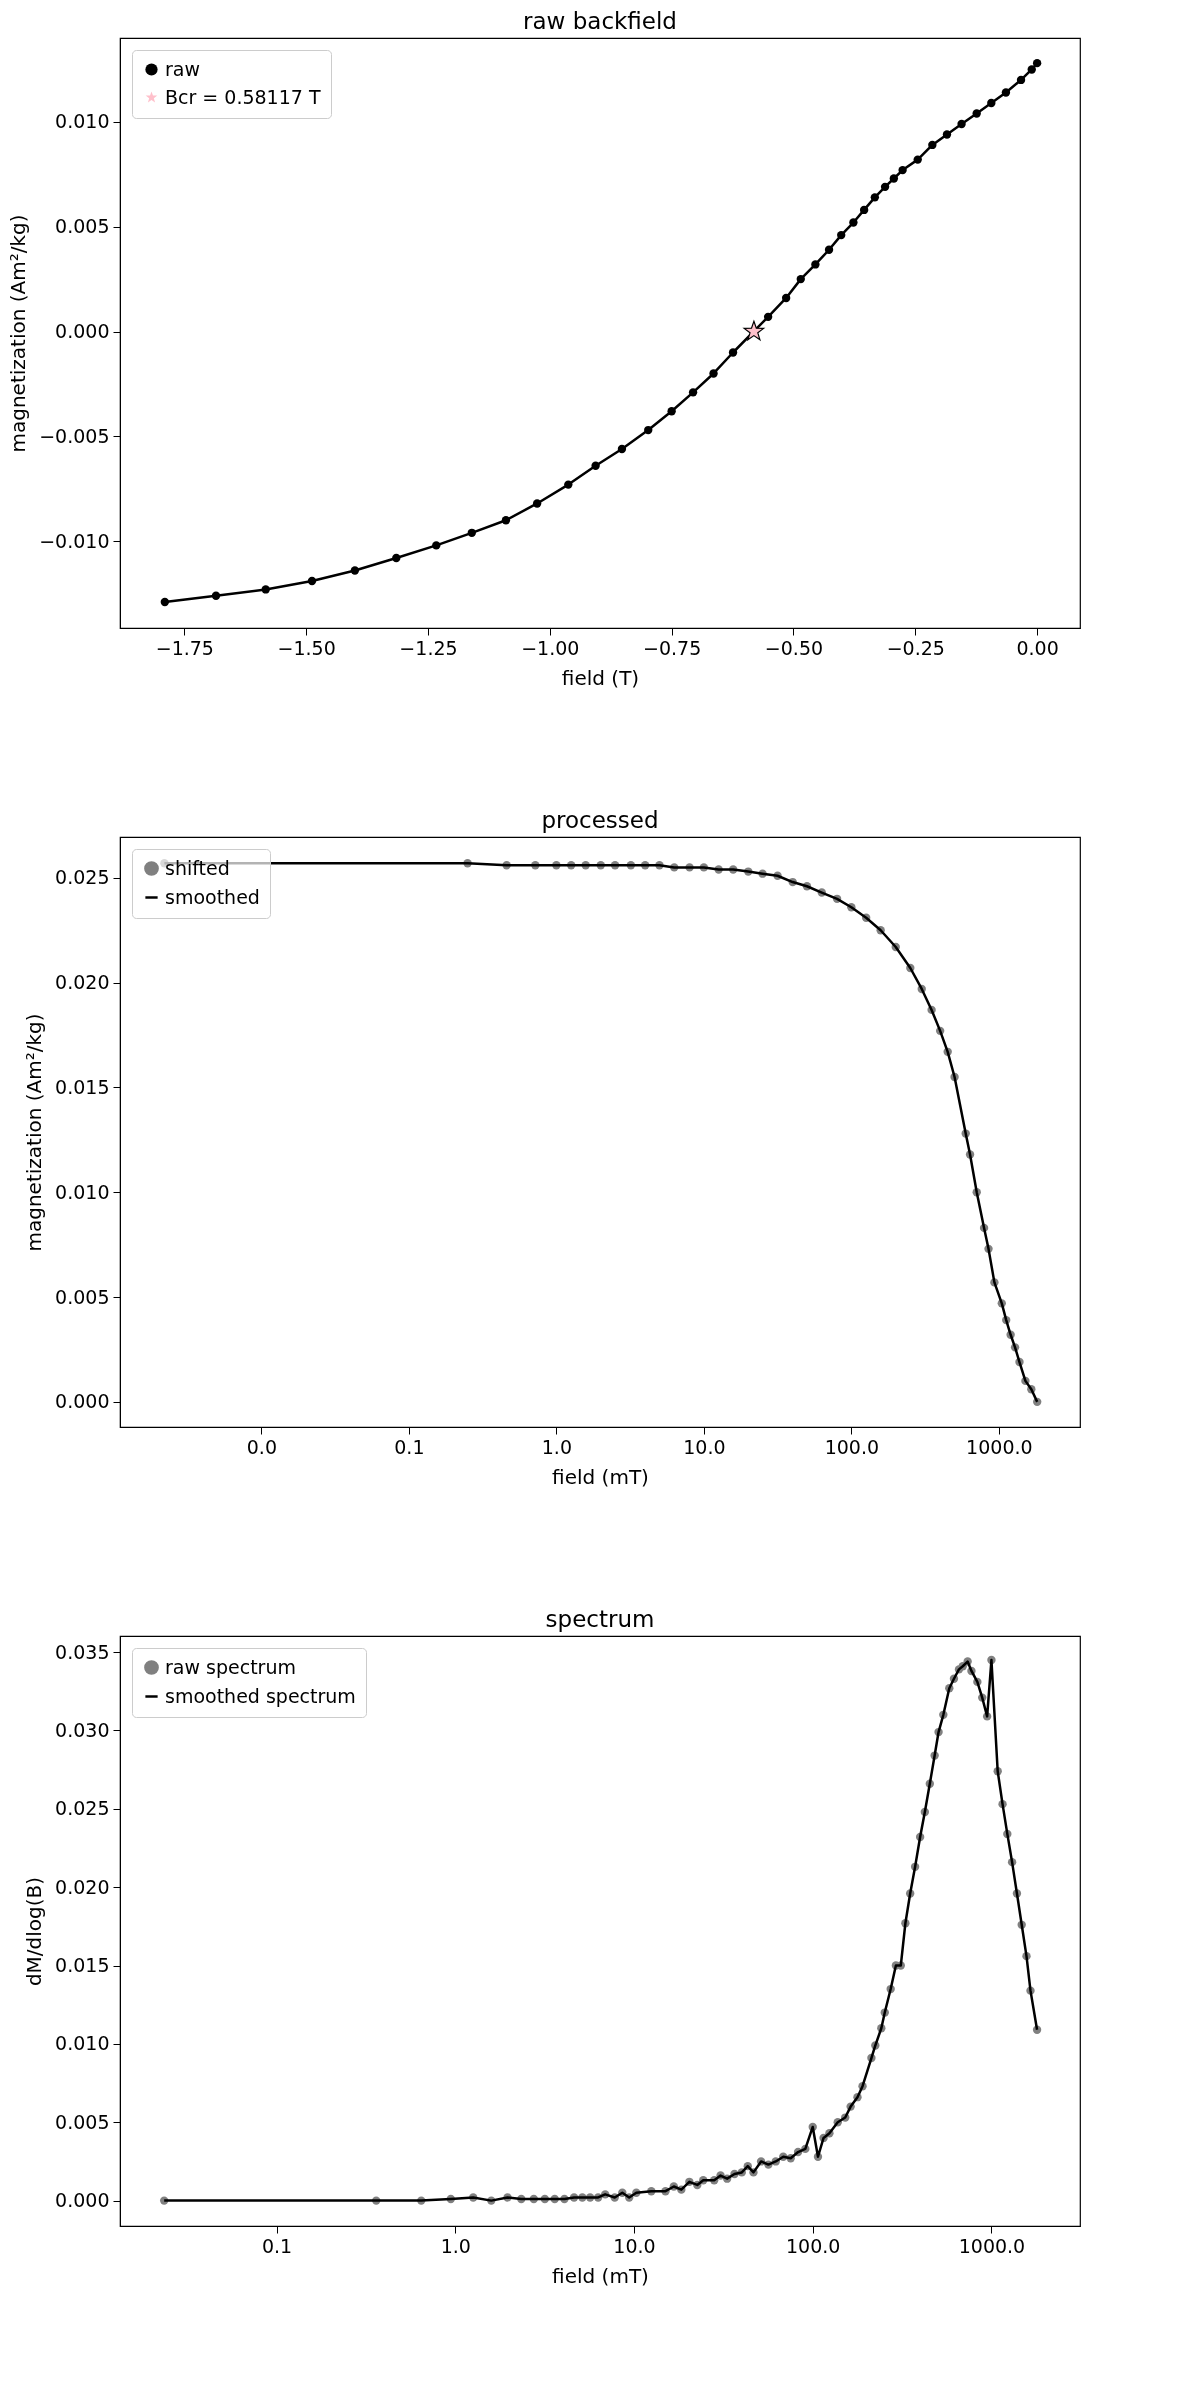  I want to click on x-axis-title: field (T), so click(600, 677).